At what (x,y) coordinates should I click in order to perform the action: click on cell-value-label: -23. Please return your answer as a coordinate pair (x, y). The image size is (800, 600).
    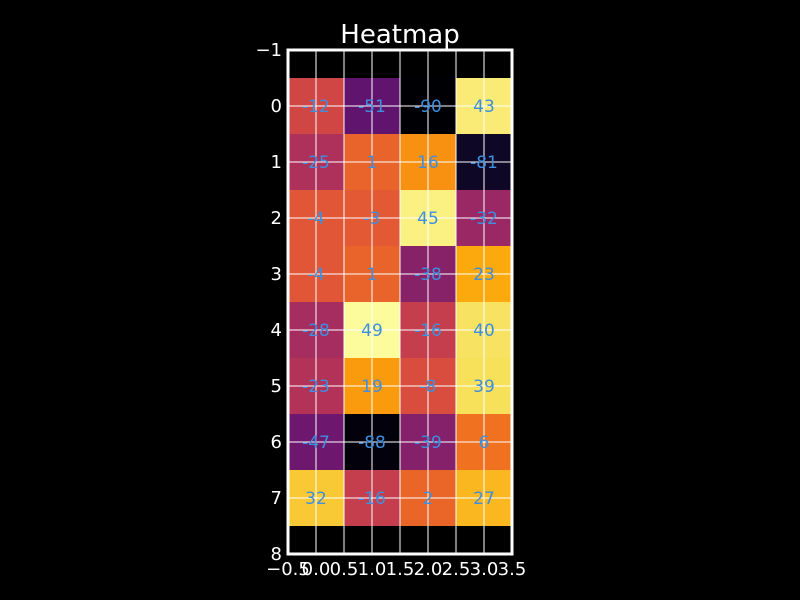
    Looking at the image, I should click on (316, 387).